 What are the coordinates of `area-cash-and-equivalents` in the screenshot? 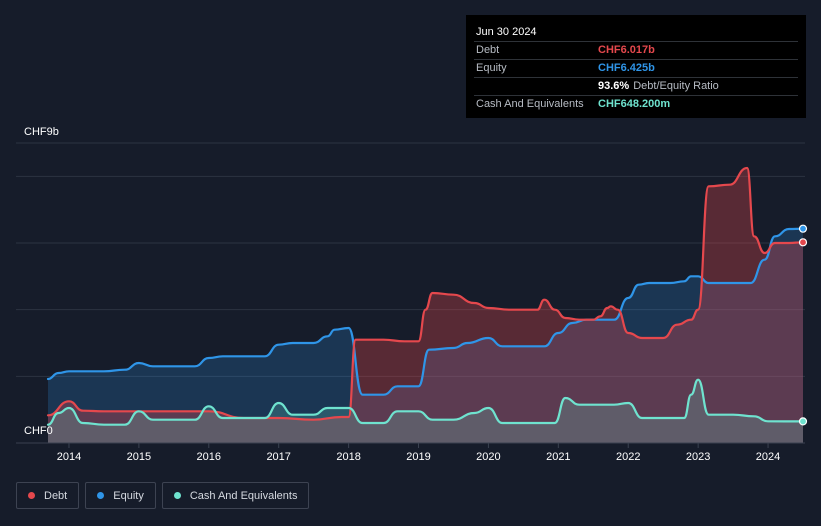 It's located at (425, 411).